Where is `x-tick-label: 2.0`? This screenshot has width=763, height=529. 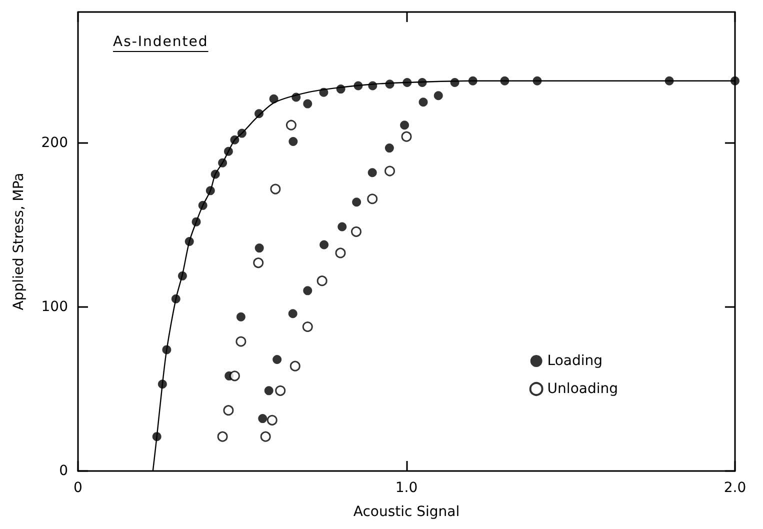
x-tick-label: 2.0 is located at coordinates (735, 488).